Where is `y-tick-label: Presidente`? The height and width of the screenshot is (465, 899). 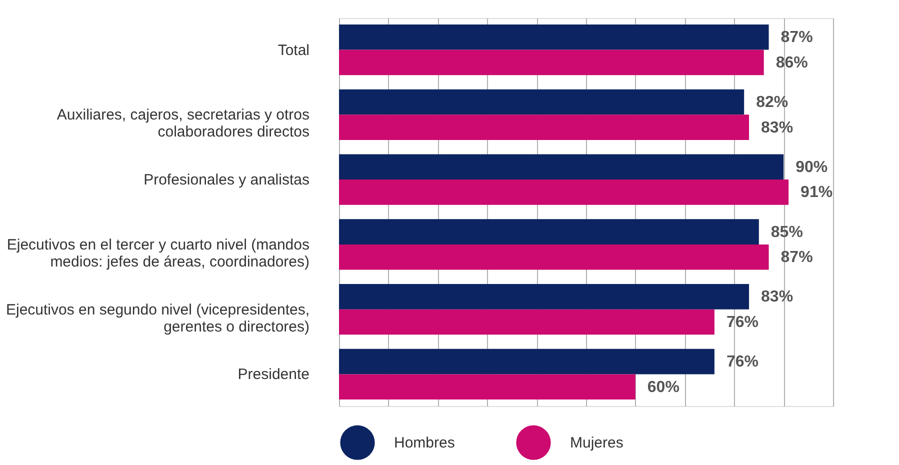
y-tick-label: Presidente is located at coordinates (274, 375).